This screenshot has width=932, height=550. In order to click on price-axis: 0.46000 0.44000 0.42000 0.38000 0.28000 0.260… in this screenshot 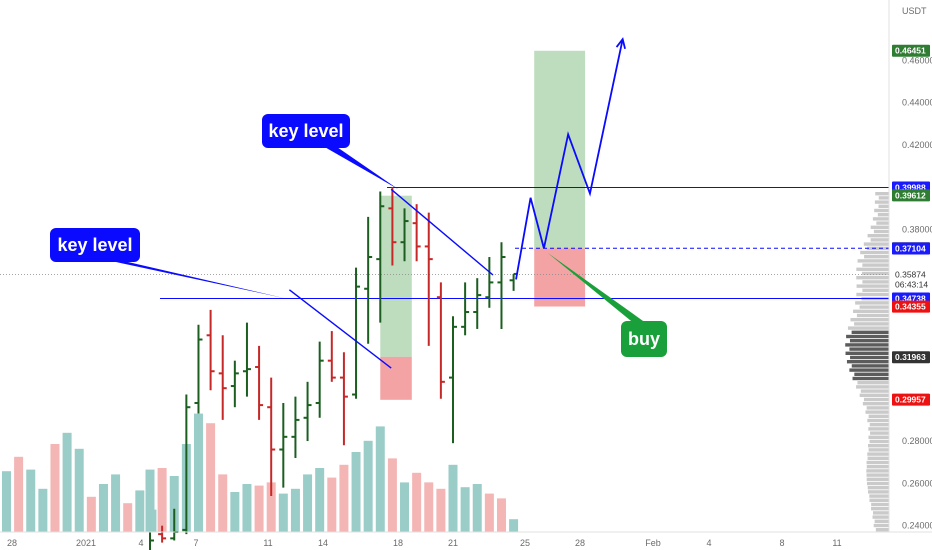, I will do `click(912, 287)`.